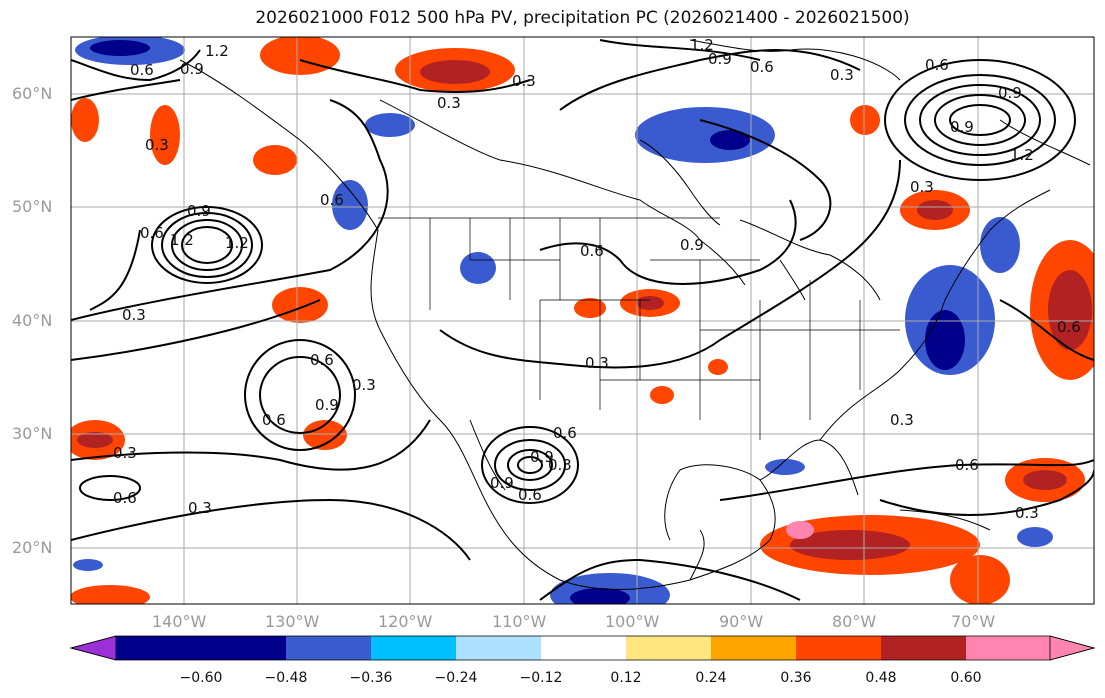 The height and width of the screenshot is (698, 1105). Describe the element at coordinates (292, 621) in the screenshot. I see `lon-tick-label: 130°W` at that location.